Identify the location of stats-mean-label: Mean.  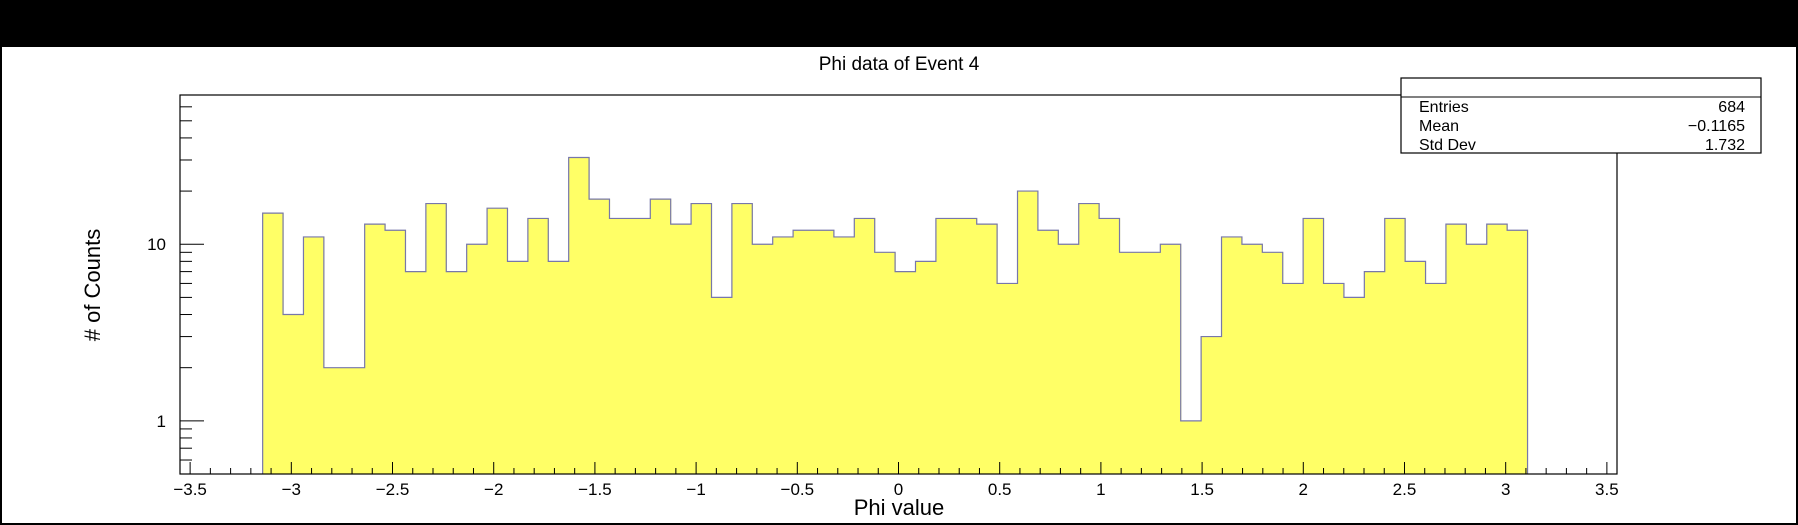
(1439, 126).